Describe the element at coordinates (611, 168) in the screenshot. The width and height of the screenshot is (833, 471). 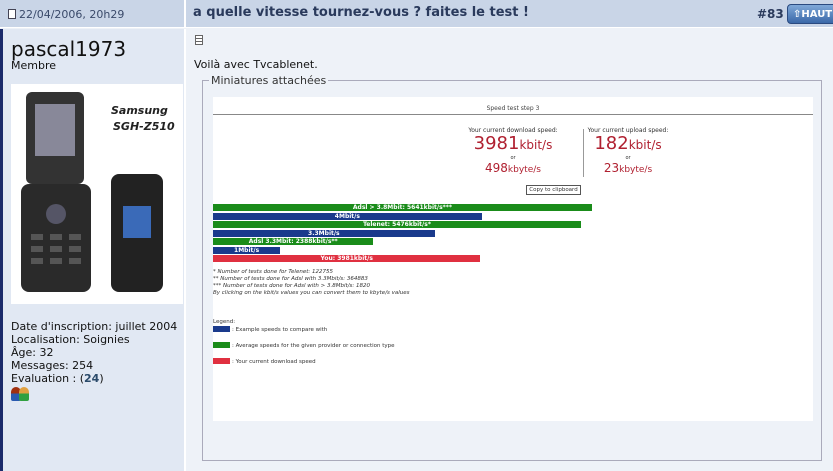
I see `upload-kbyte-value: 23` at that location.